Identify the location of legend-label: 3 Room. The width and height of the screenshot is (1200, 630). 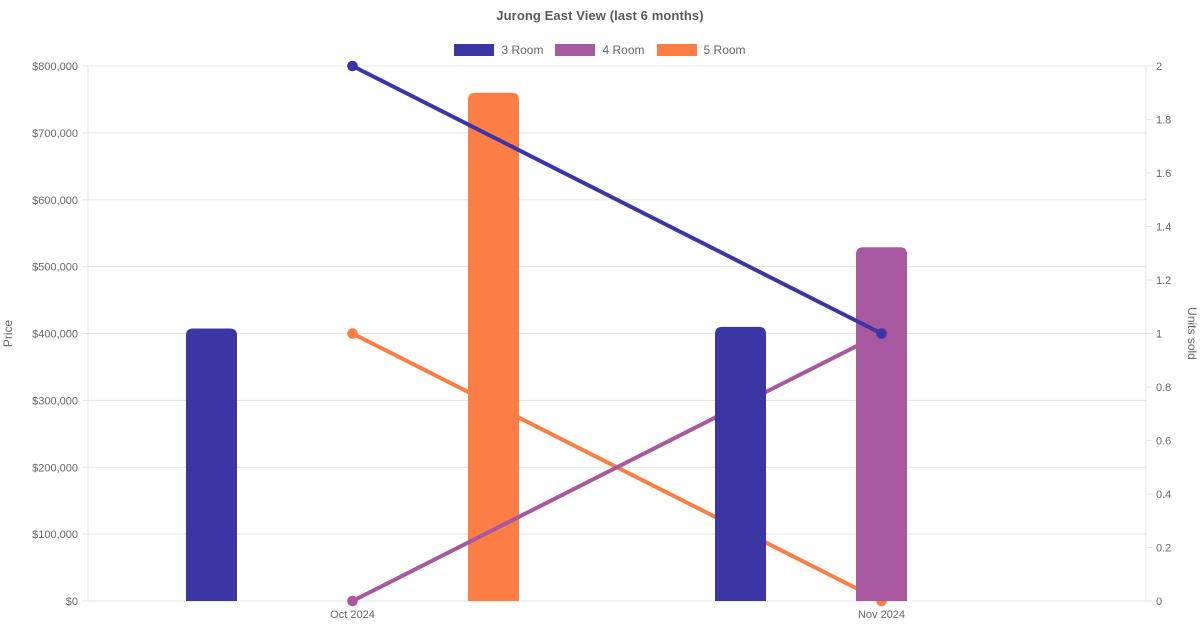
(522, 50).